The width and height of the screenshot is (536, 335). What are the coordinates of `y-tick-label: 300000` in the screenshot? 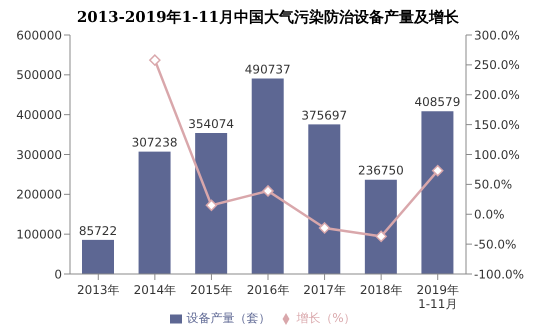 It's located at (39, 155).